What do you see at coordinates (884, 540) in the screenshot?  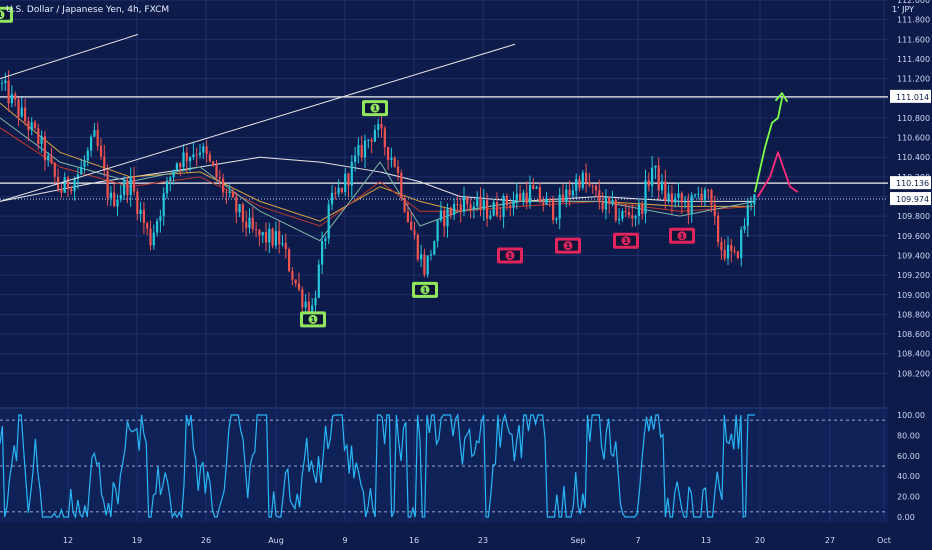 I see `time-tick-label: Oct` at bounding box center [884, 540].